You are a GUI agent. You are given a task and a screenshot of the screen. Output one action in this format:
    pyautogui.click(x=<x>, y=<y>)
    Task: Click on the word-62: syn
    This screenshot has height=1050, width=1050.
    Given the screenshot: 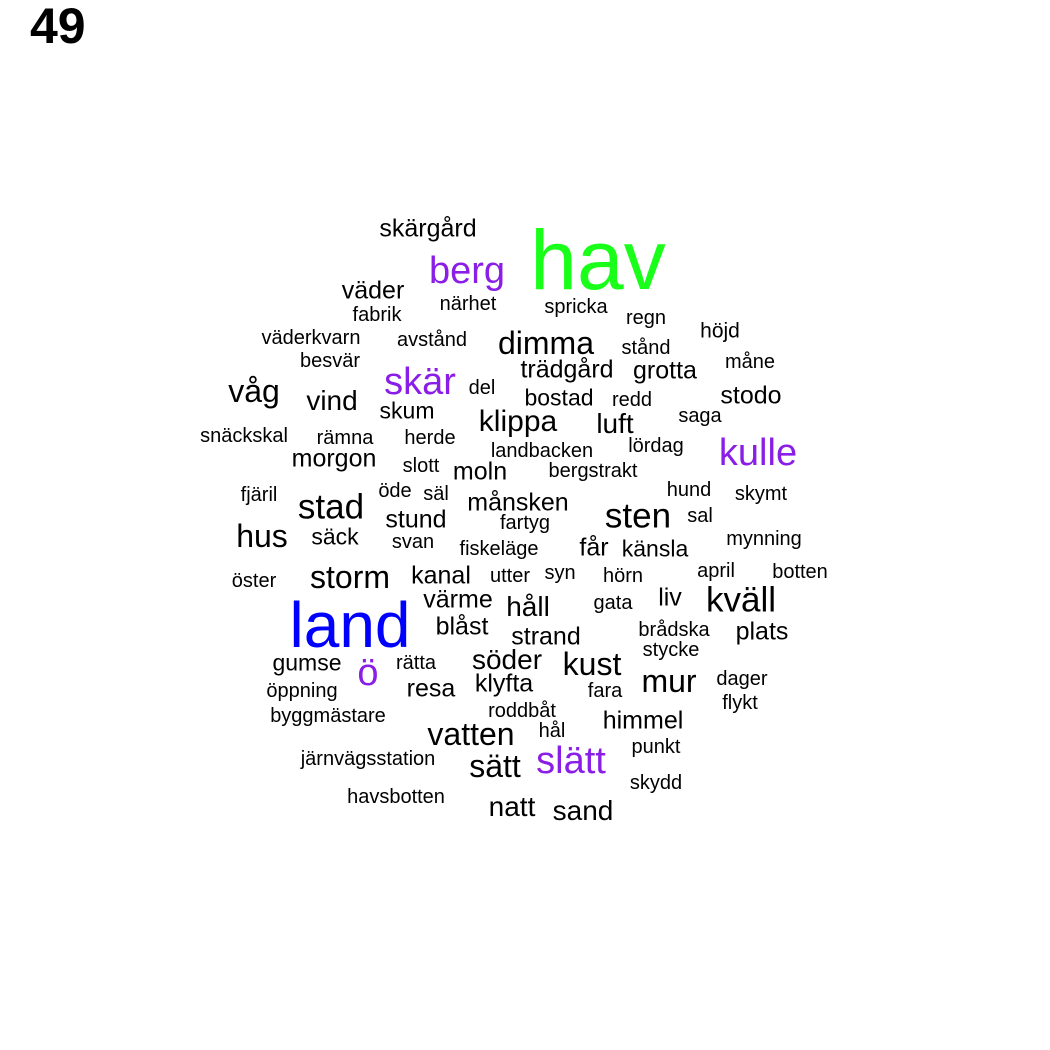 What is the action you would take?
    pyautogui.click(x=560, y=573)
    